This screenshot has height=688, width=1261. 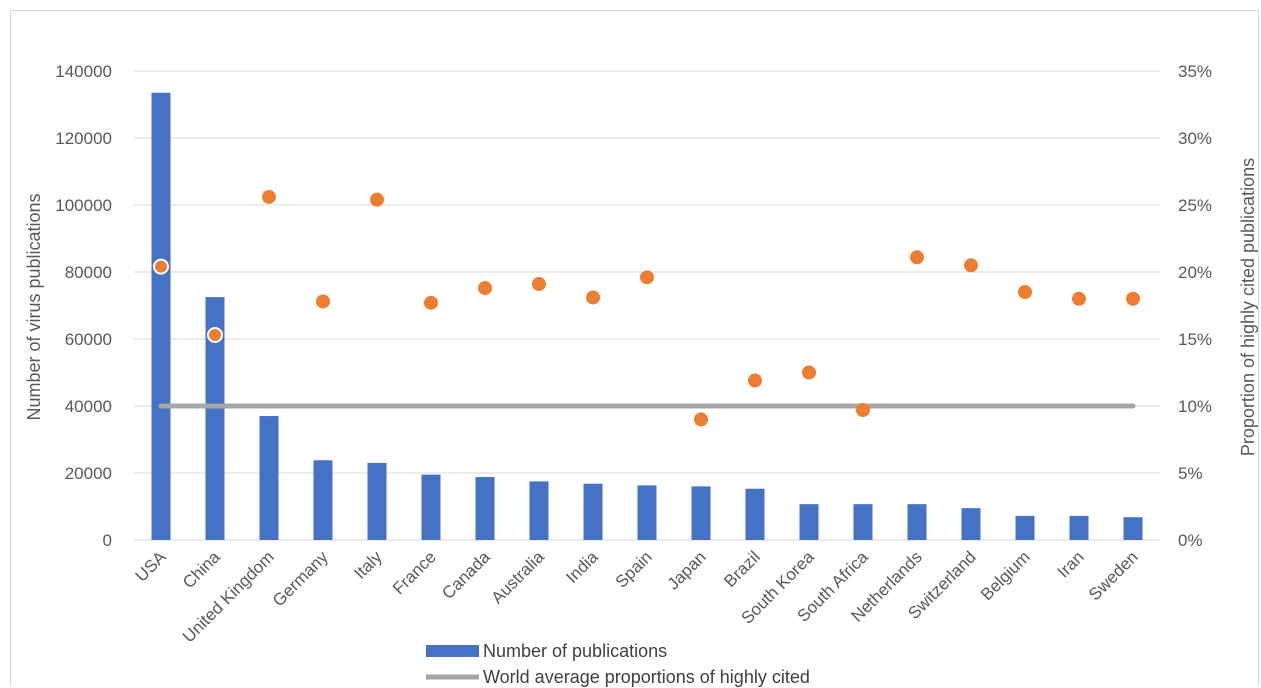 What do you see at coordinates (88, 406) in the screenshot?
I see `y-tick-label: 40000` at bounding box center [88, 406].